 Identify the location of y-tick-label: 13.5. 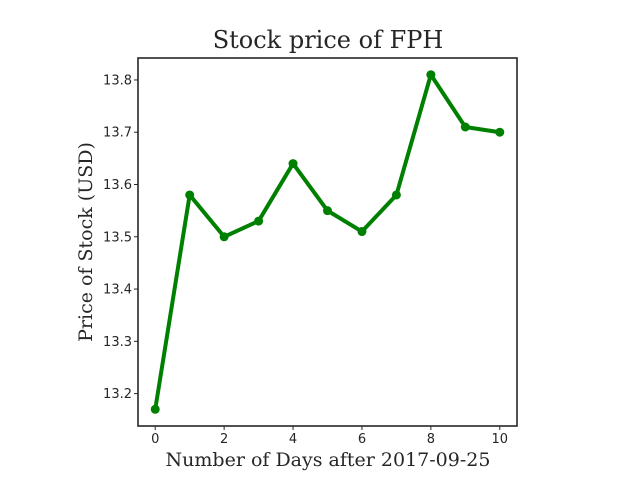
(117, 237).